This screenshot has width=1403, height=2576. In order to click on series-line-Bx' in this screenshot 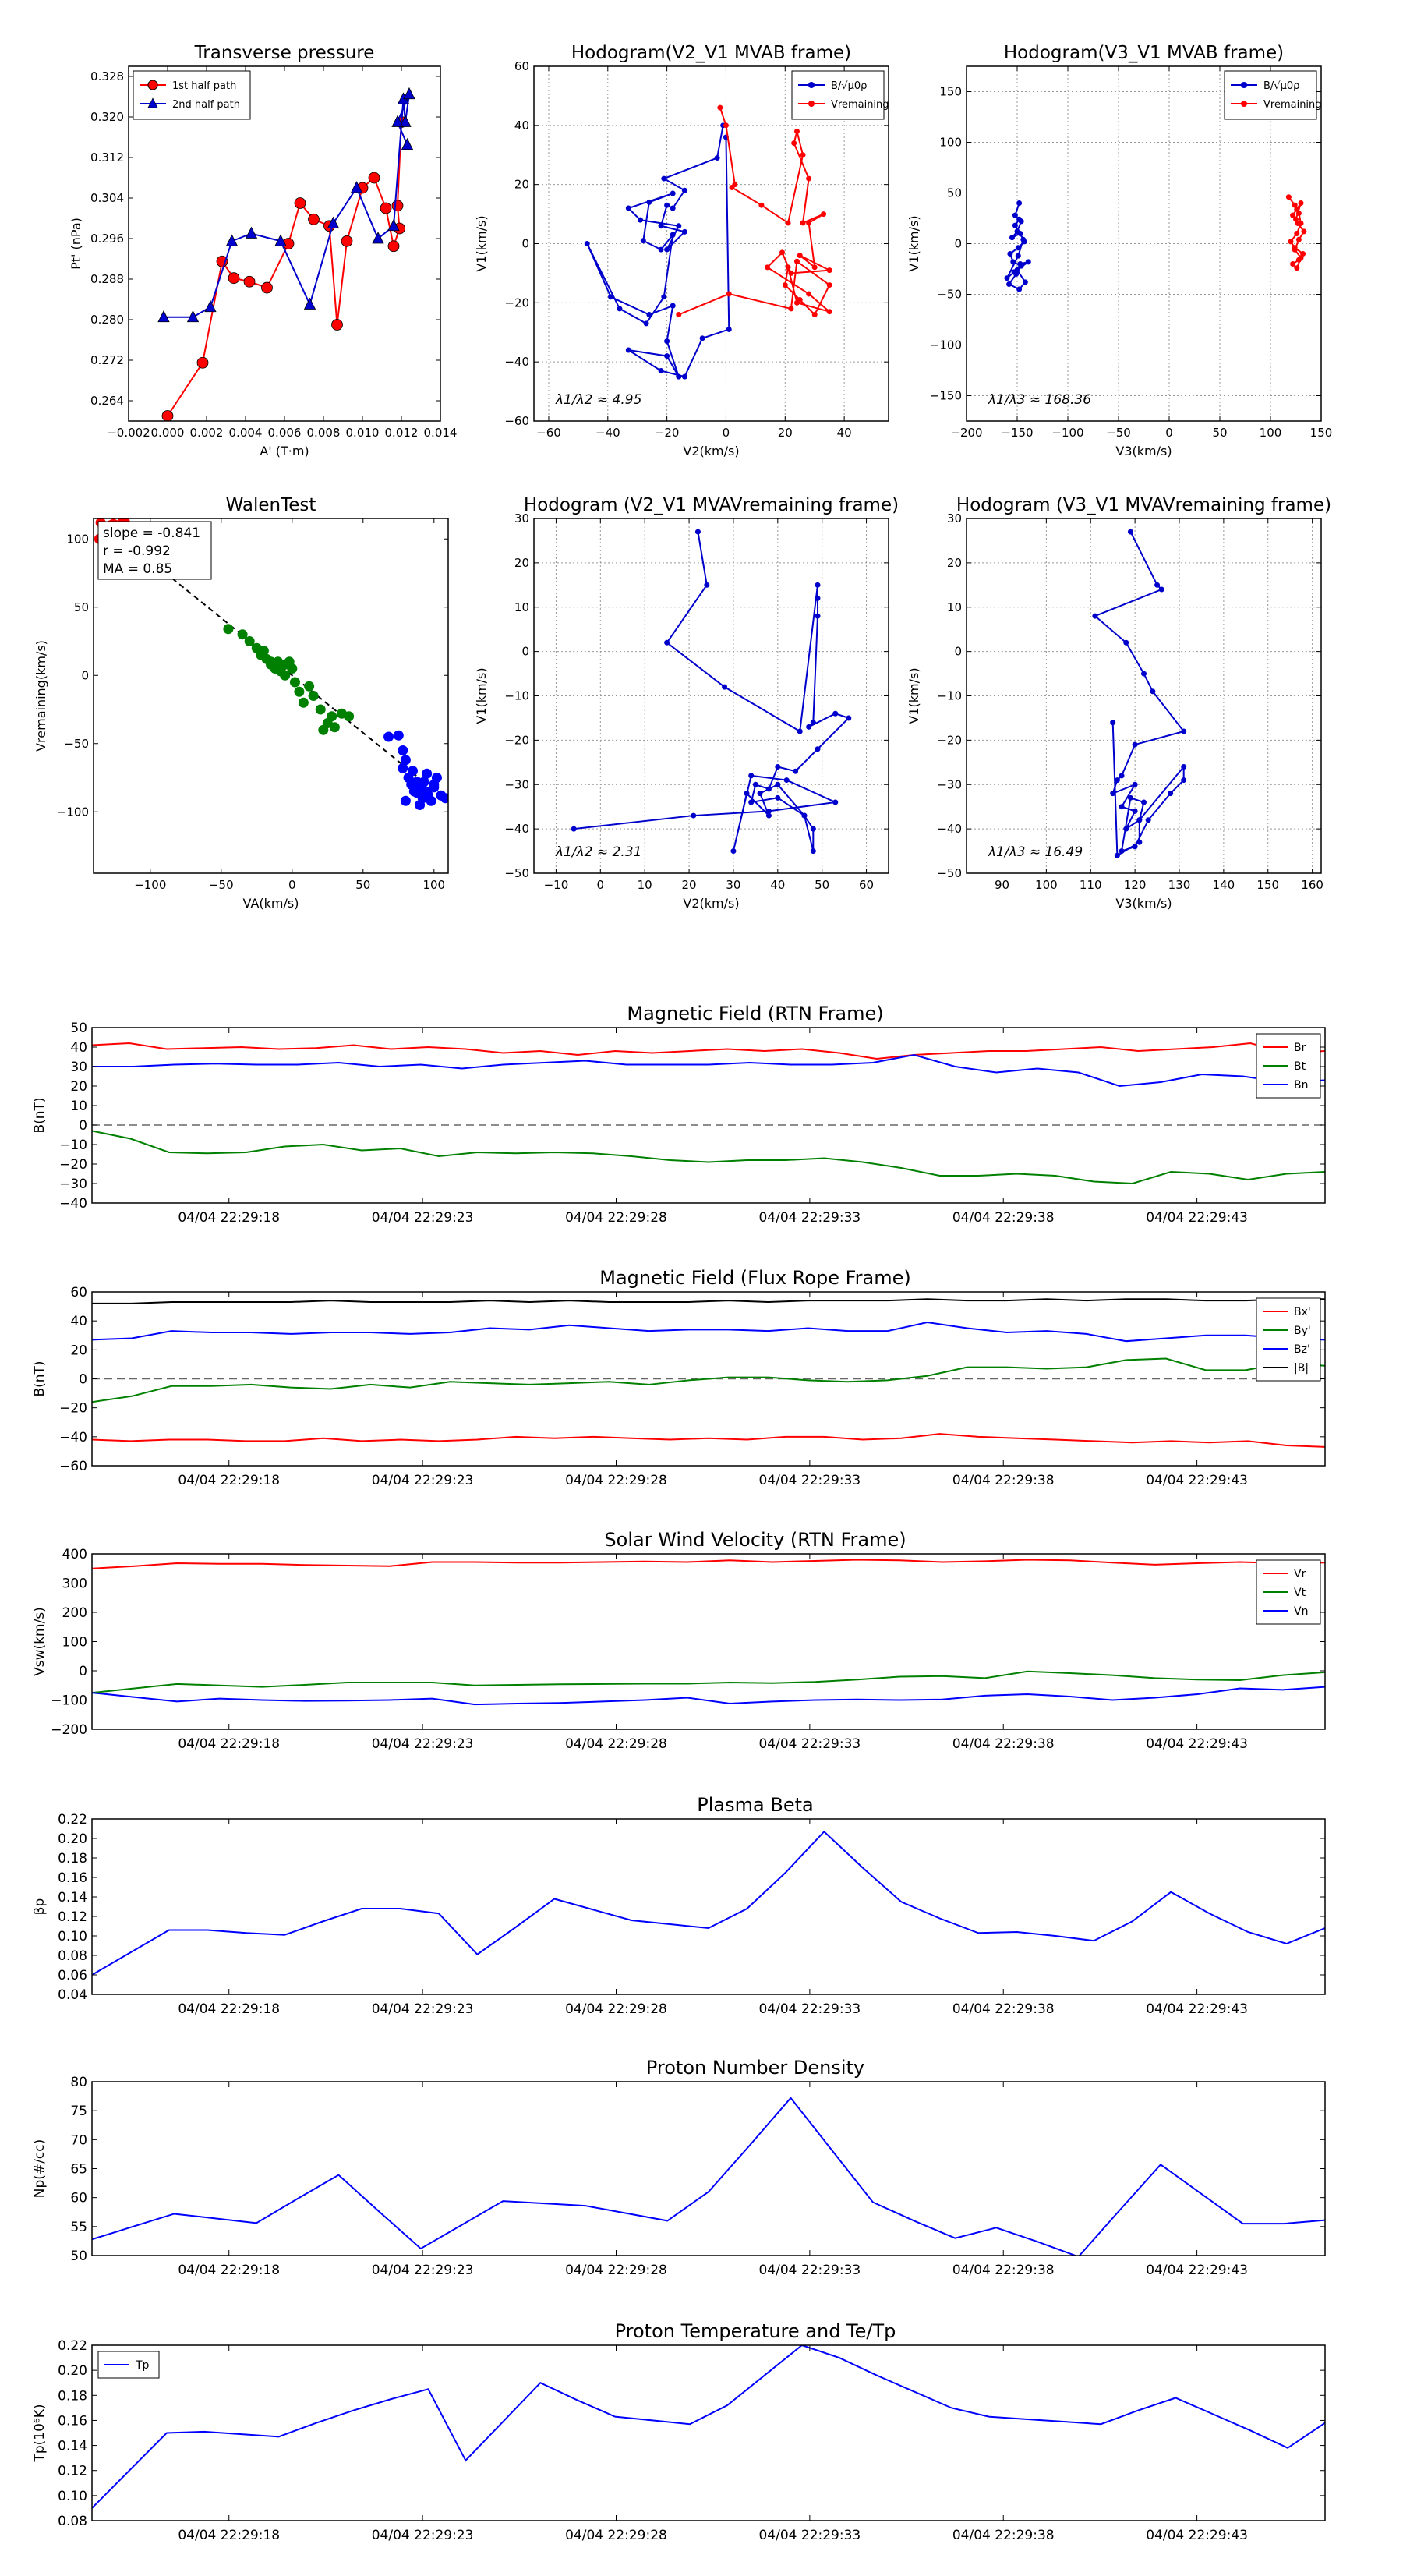, I will do `click(708, 1440)`.